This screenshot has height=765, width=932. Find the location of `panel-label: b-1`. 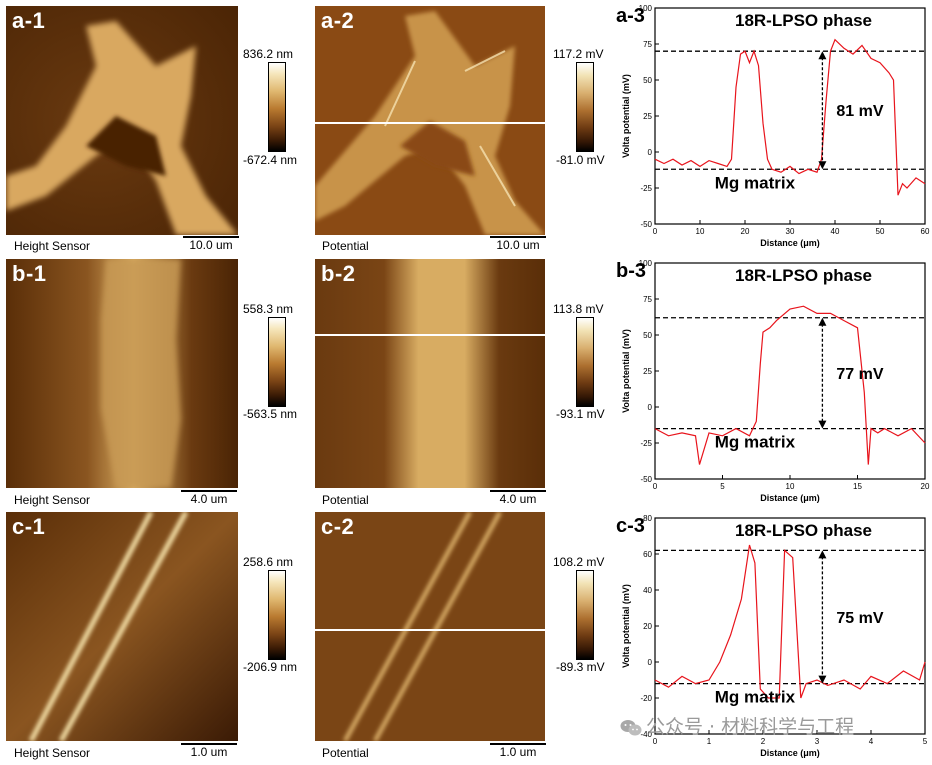

panel-label: b-1 is located at coordinates (29, 273).